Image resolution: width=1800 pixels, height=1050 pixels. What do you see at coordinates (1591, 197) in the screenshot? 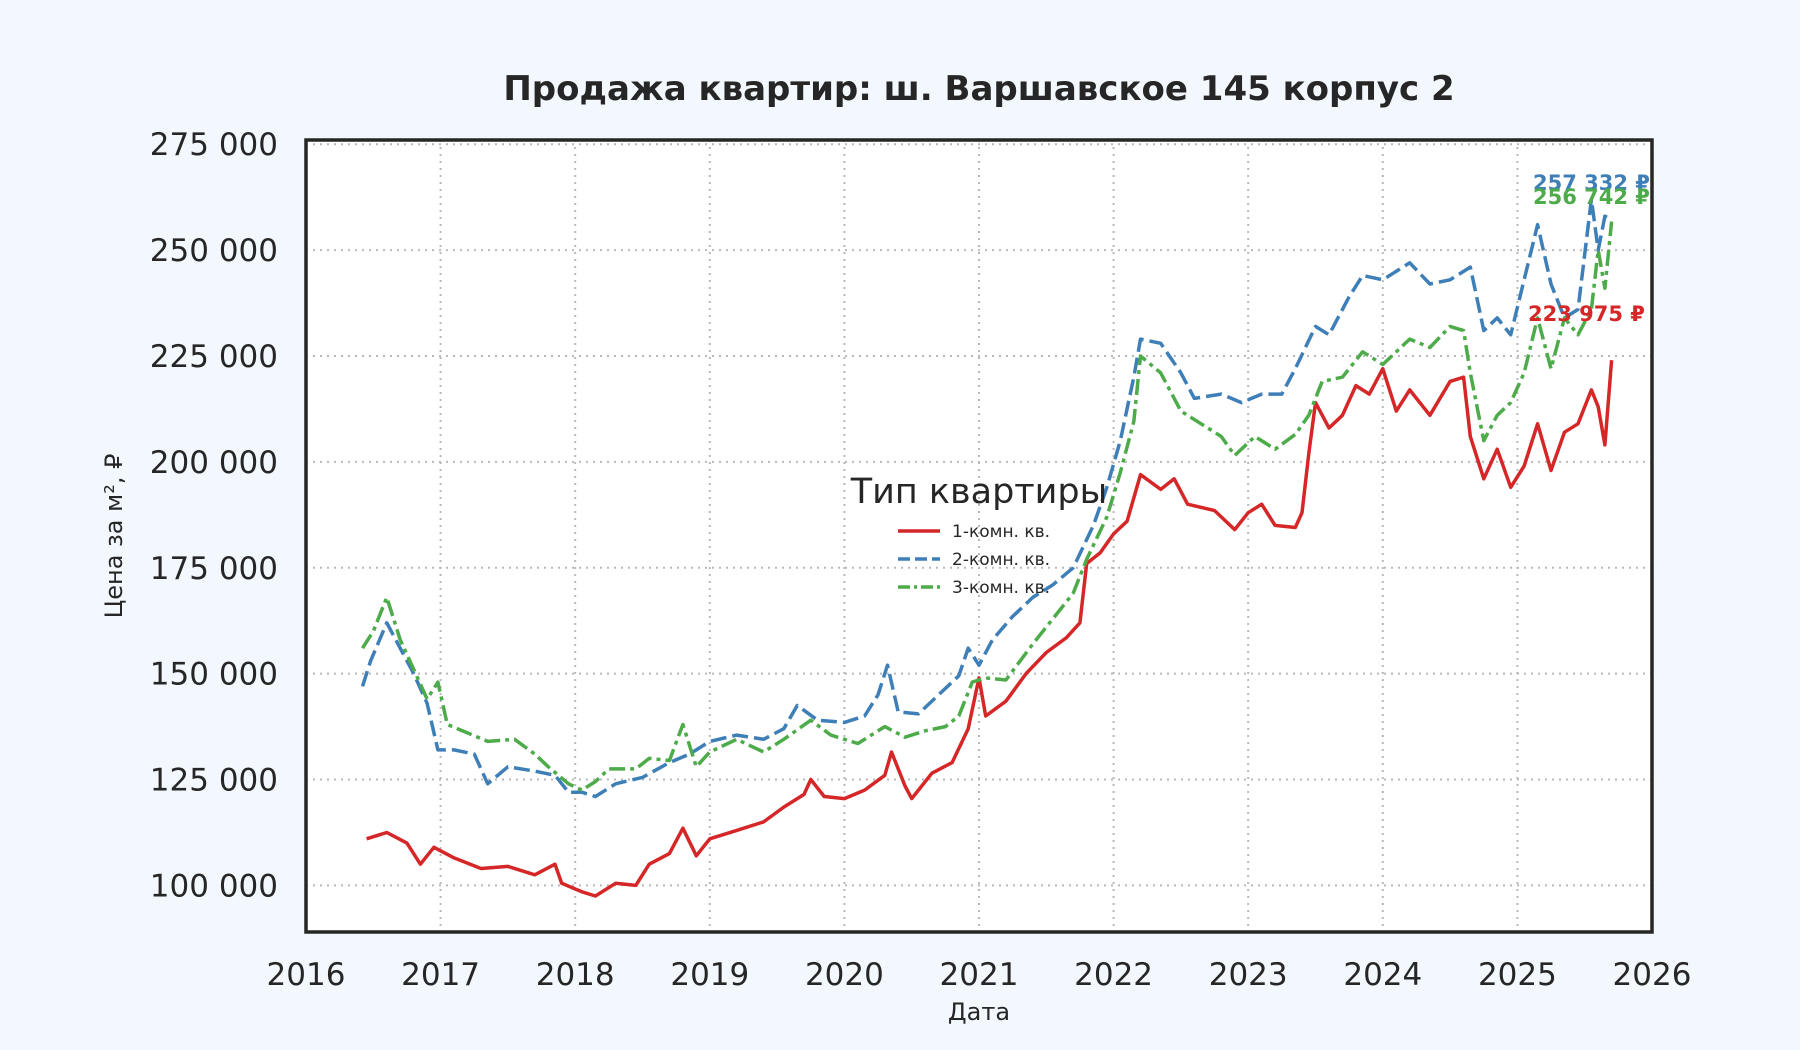
I see `end-label-3: 256 742 ₽` at bounding box center [1591, 197].